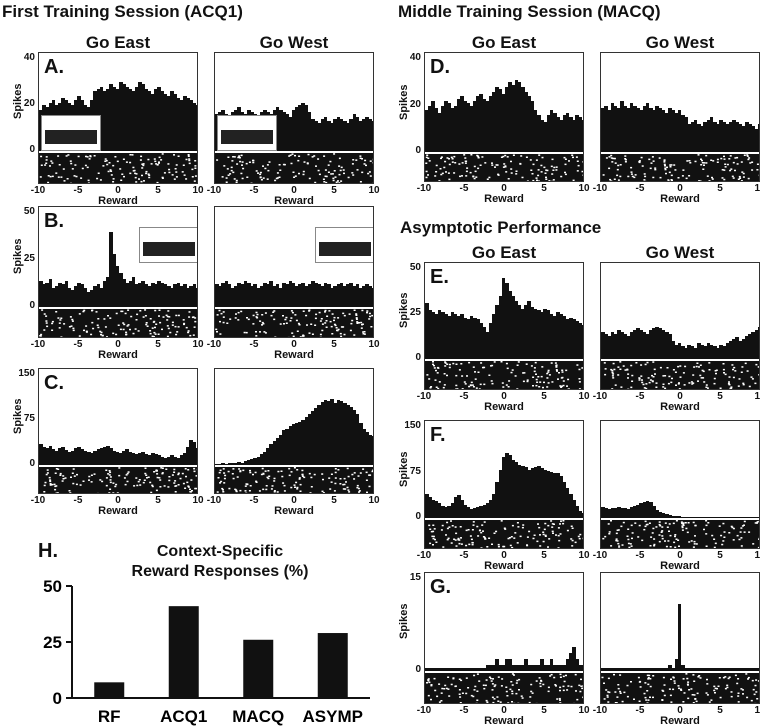 The image size is (760, 727). Describe the element at coordinates (54, 383) in the screenshot. I see `panel-label-c: C.` at that location.